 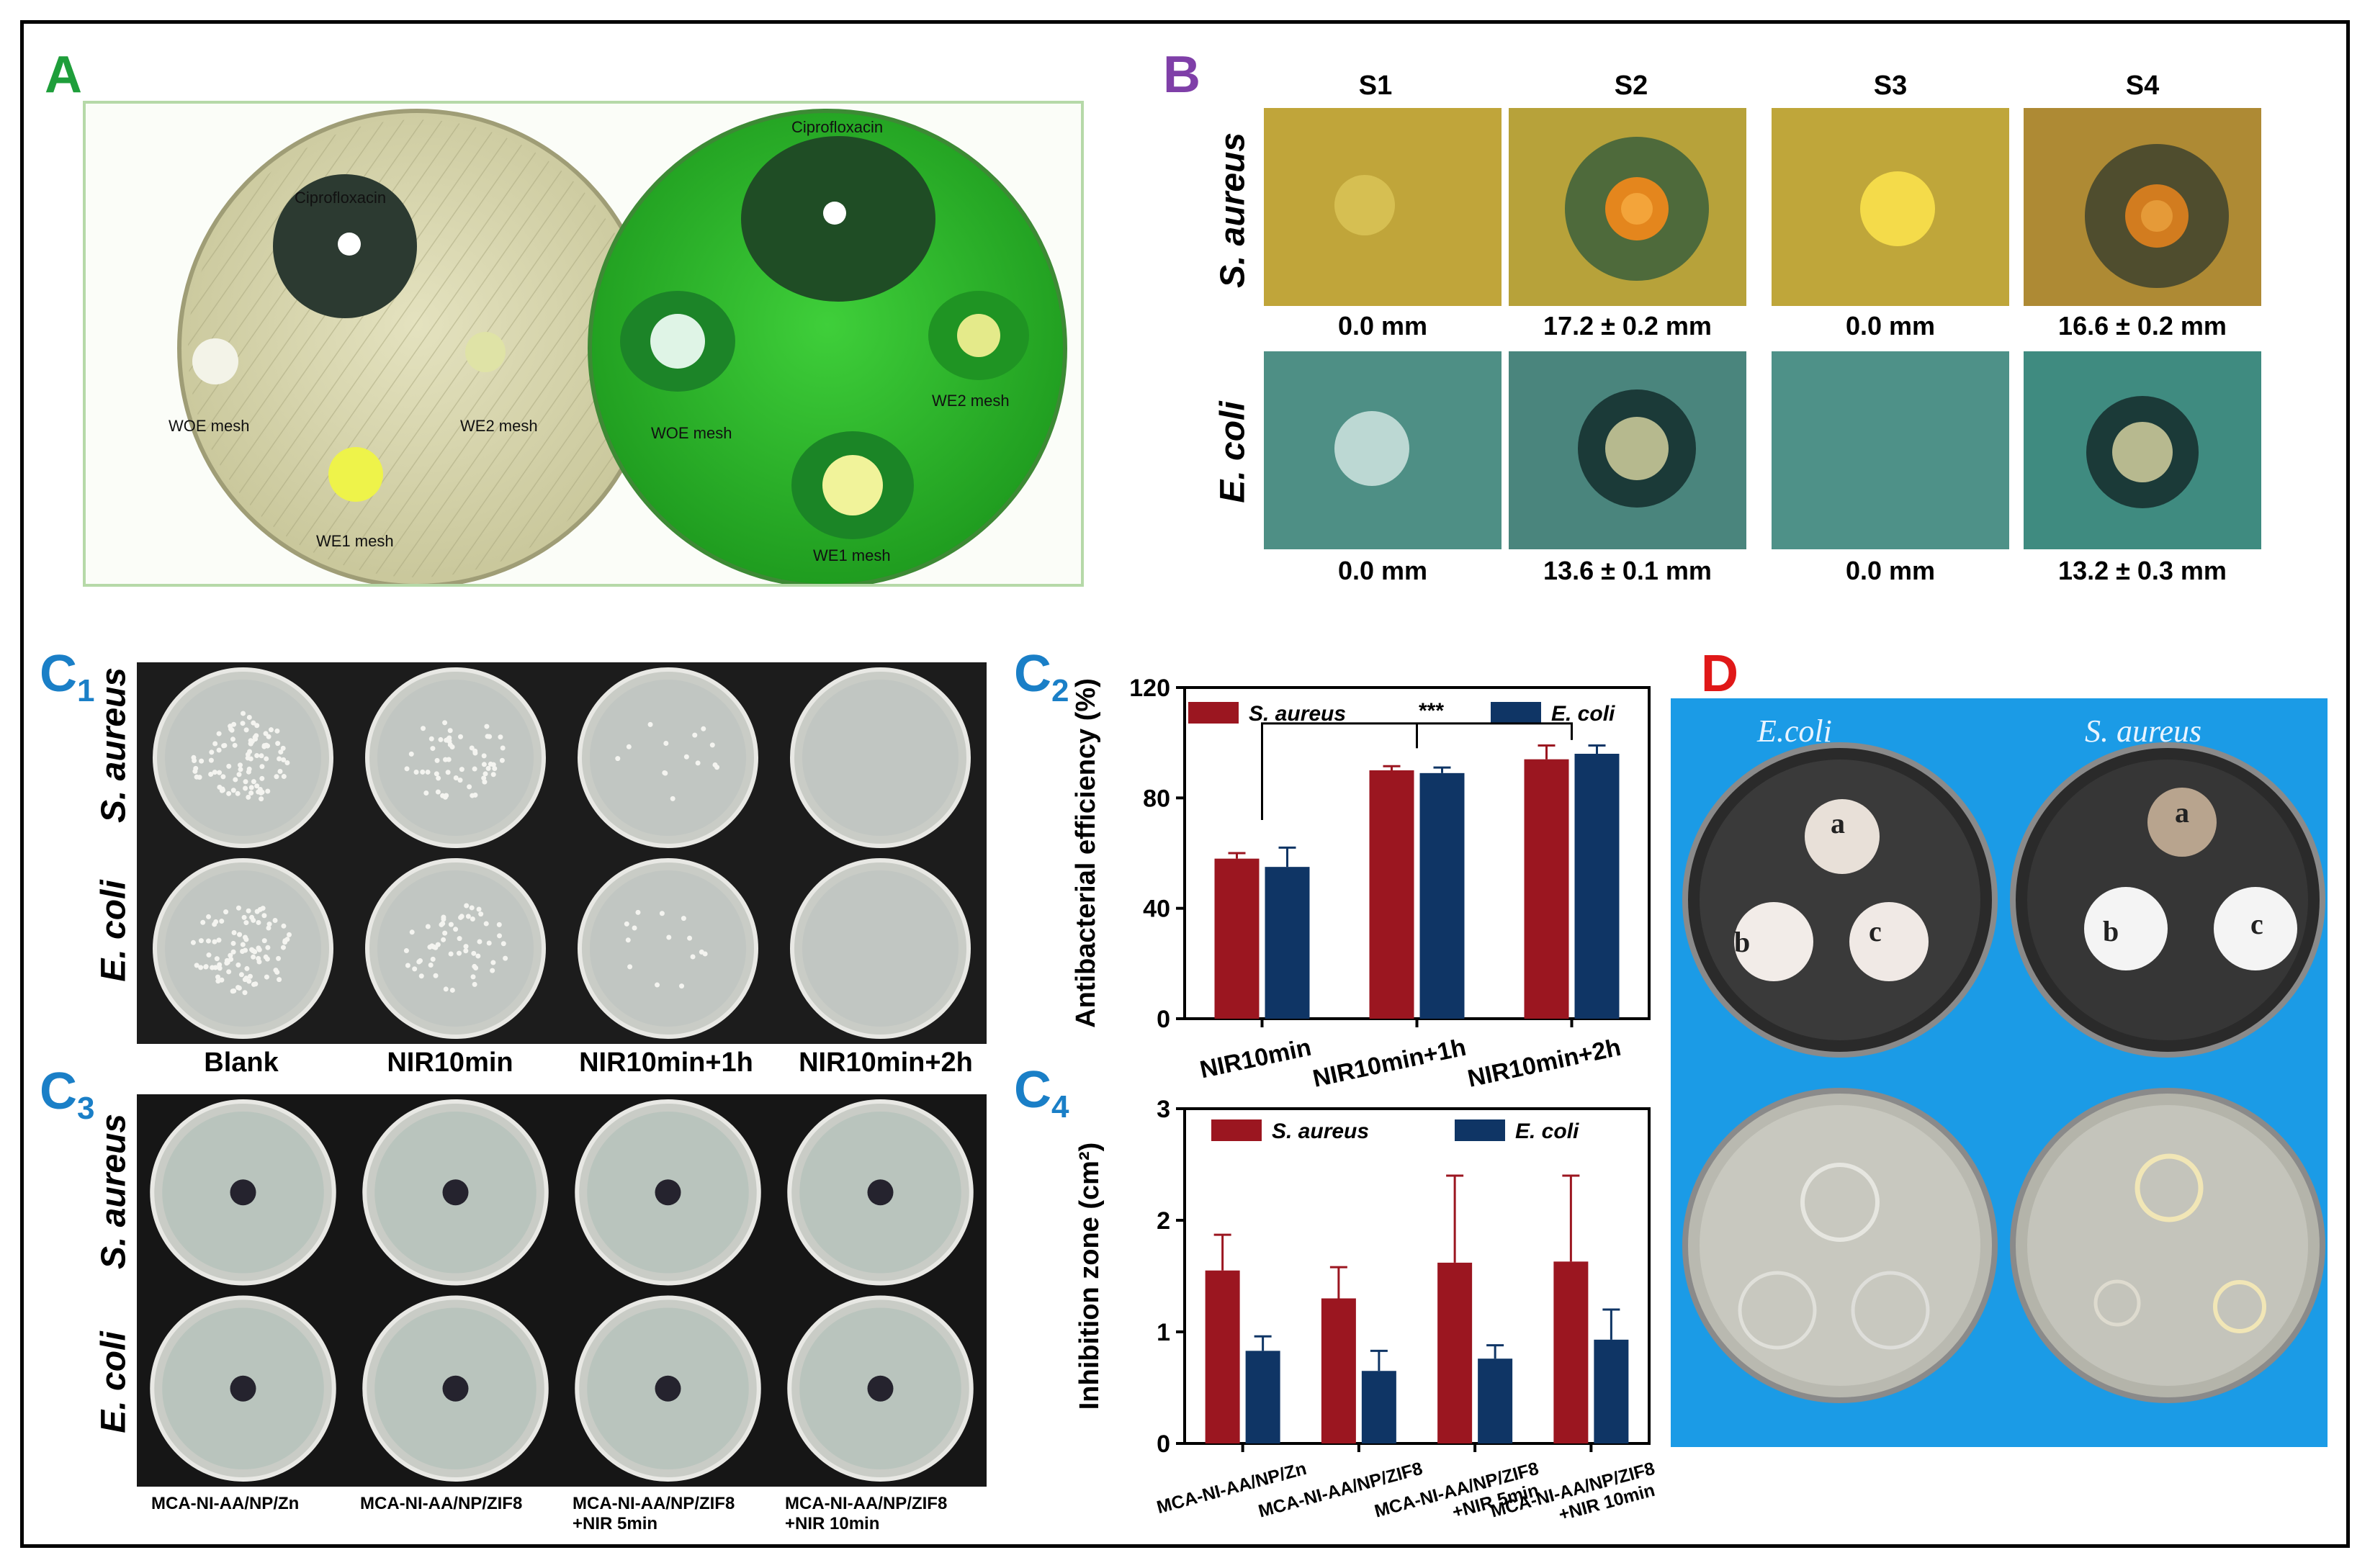 What do you see at coordinates (1720, 674) in the screenshot?
I see `panel-d-label: D` at bounding box center [1720, 674].